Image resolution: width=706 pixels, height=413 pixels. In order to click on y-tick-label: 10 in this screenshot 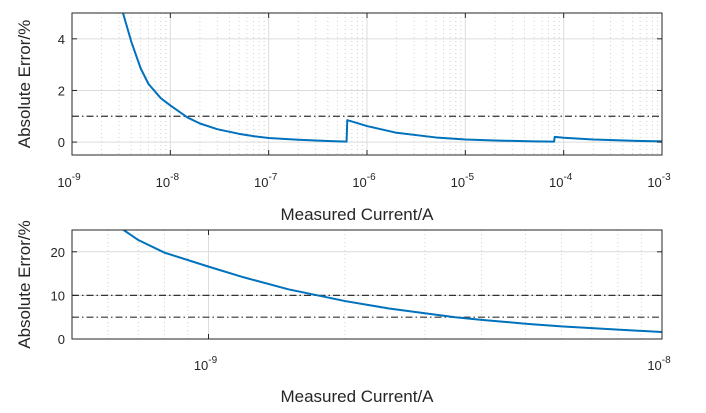, I will do `click(58, 295)`.